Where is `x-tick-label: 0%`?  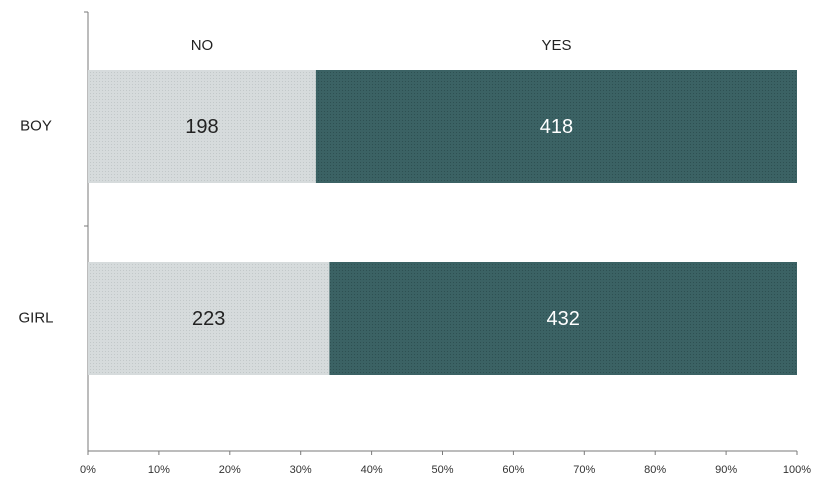 x-tick-label: 0% is located at coordinates (88, 470).